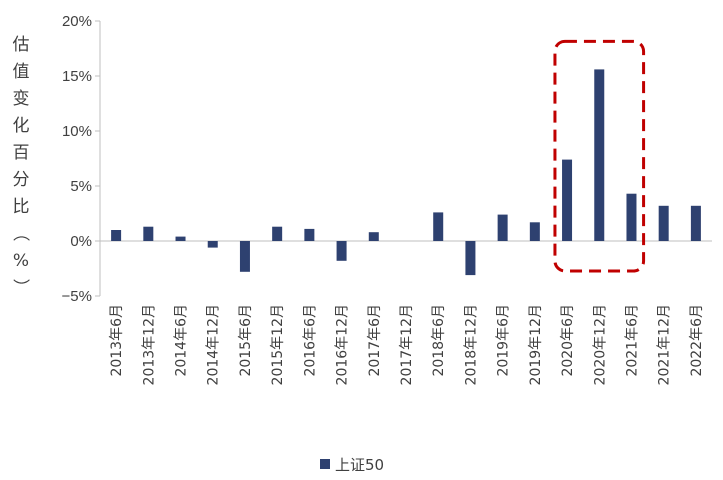 Image resolution: width=723 pixels, height=480 pixels. I want to click on x-tick-label: 2020年12月, so click(600, 344).